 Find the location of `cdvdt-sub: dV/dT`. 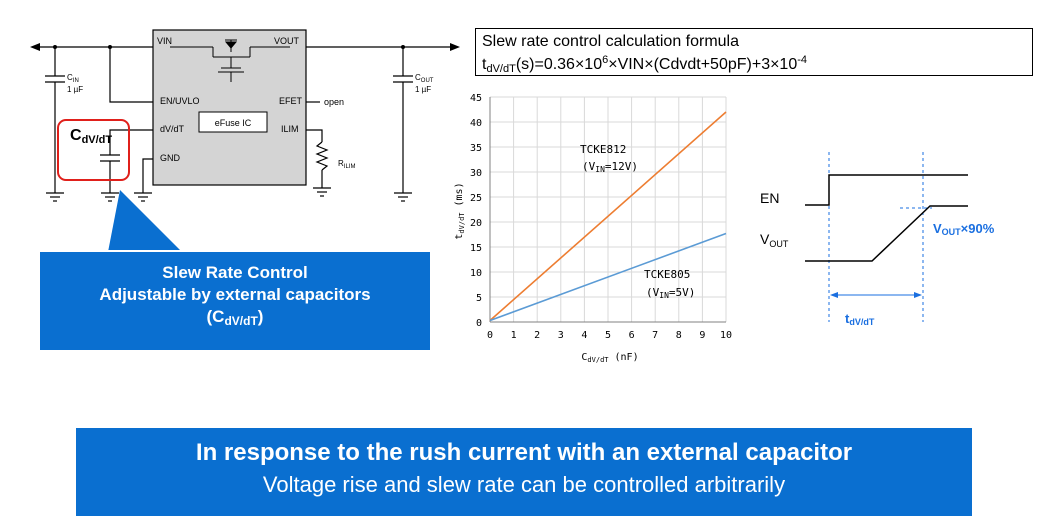

cdvdt-sub: dV/dT is located at coordinates (97, 140).